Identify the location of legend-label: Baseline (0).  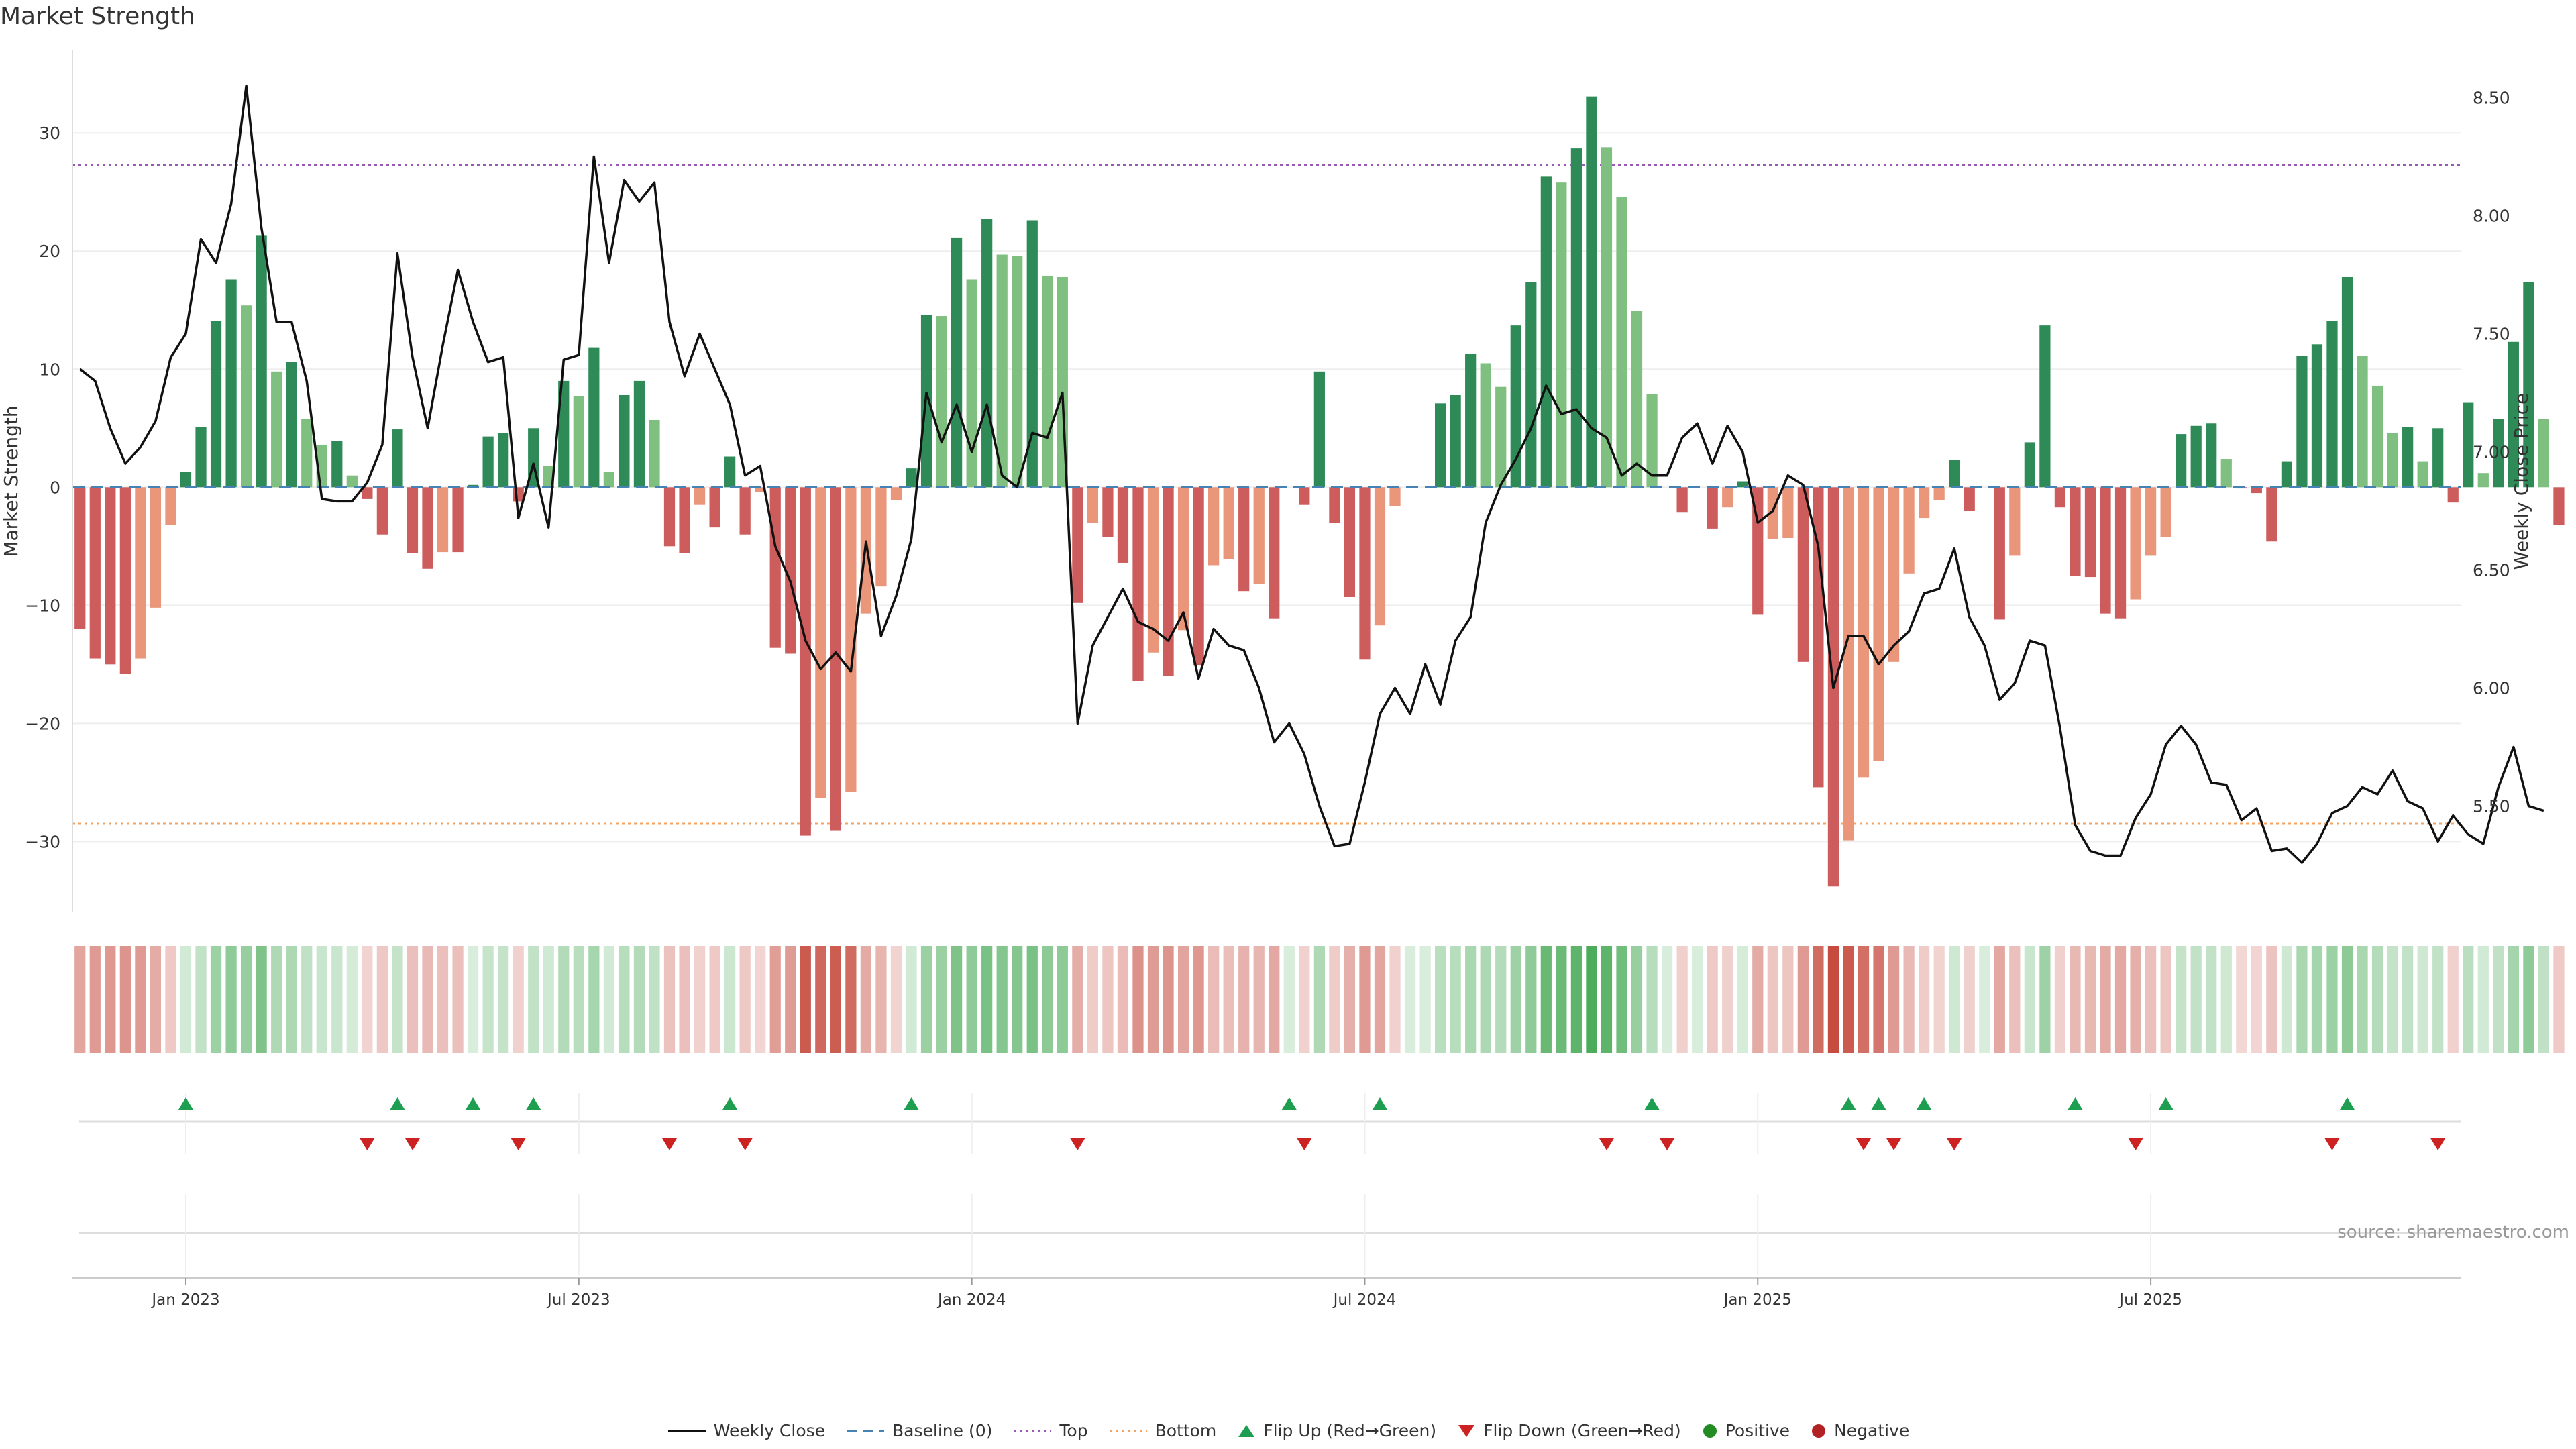
(942, 1430).